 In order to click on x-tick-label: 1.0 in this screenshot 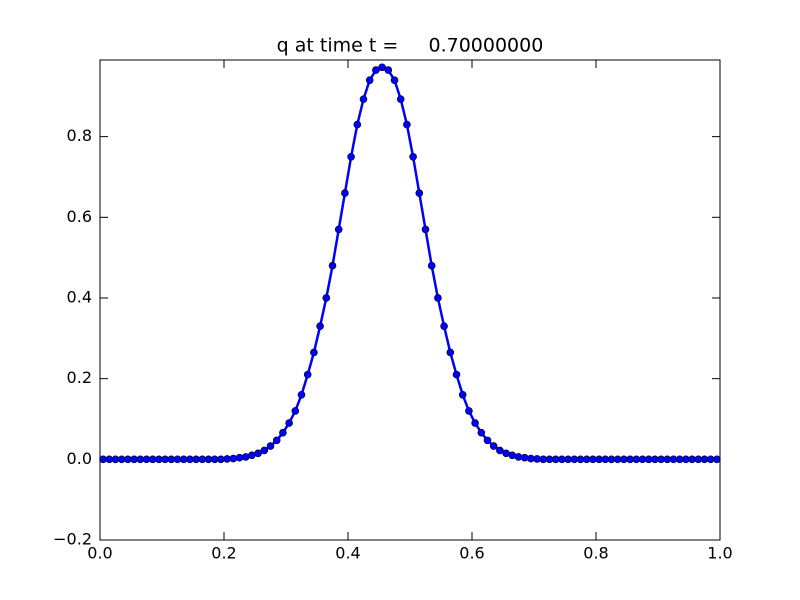, I will do `click(719, 553)`.